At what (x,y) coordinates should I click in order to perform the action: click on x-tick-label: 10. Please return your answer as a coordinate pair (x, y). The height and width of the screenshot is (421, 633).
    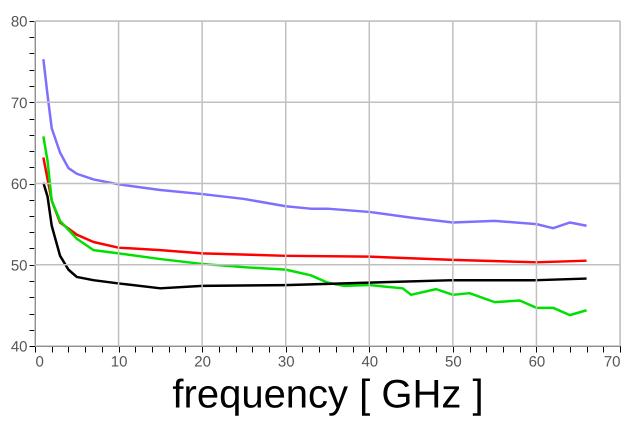
    Looking at the image, I should click on (119, 362).